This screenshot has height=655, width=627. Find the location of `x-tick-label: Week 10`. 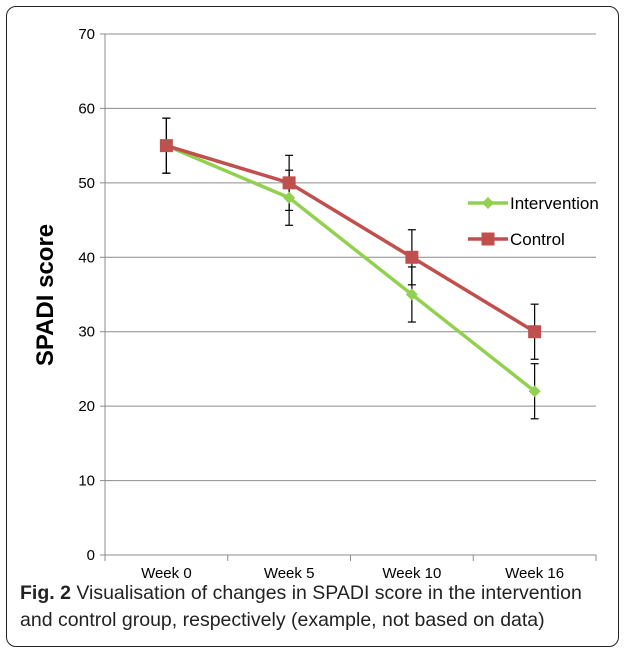

x-tick-label: Week 10 is located at coordinates (411, 572).